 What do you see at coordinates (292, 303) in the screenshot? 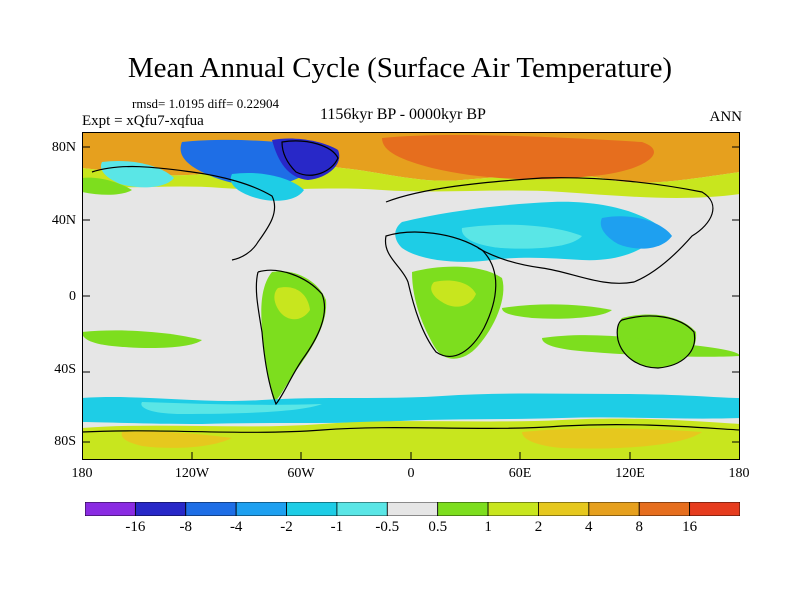
I see `south-america-yellow-patch` at bounding box center [292, 303].